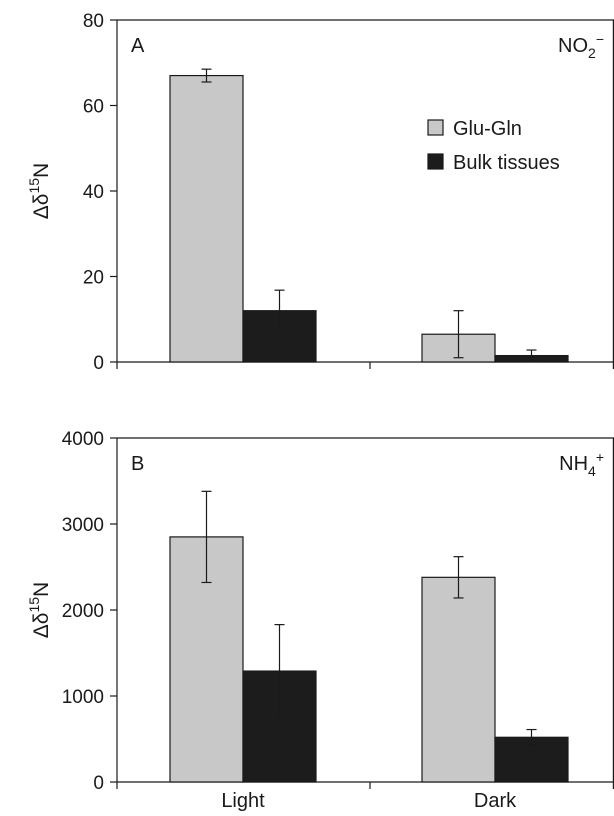 Image resolution: width=614 pixels, height=816 pixels. What do you see at coordinates (137, 464) in the screenshot?
I see `panel-letter: B` at bounding box center [137, 464].